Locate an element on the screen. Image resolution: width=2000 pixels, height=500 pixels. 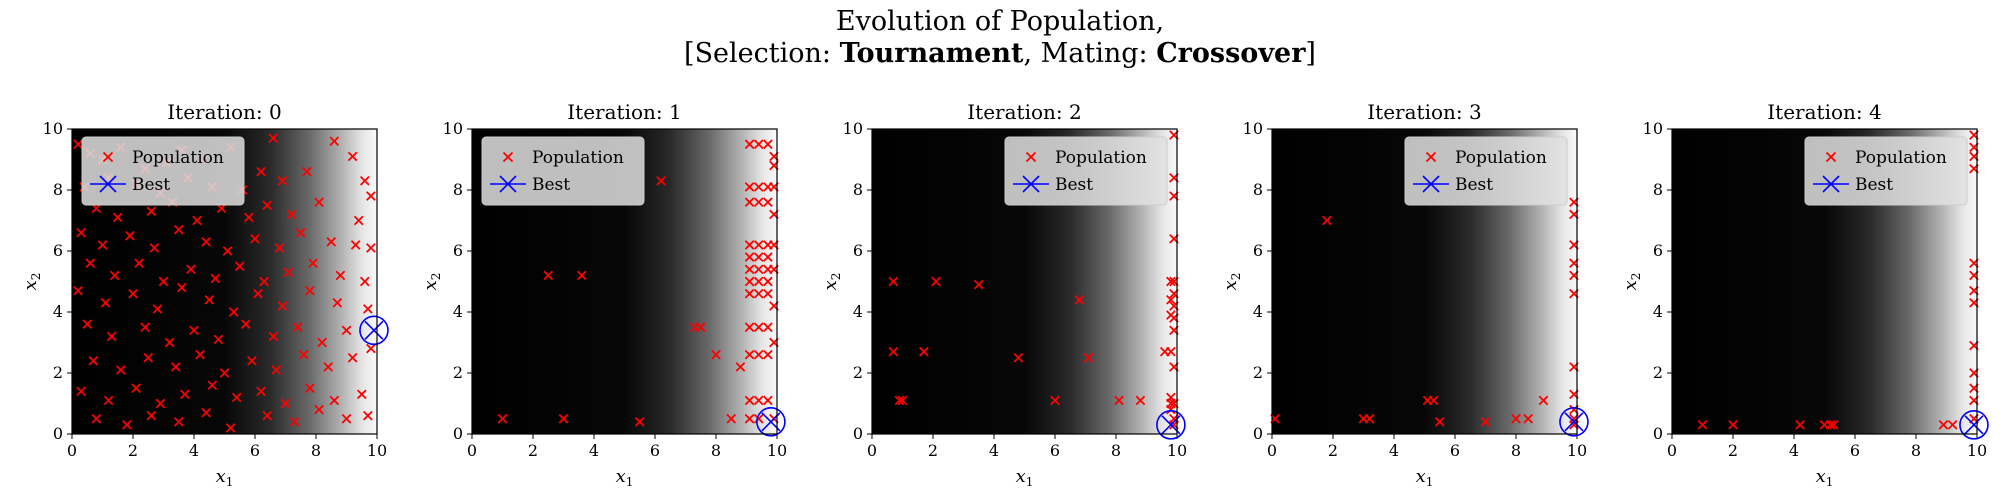
legend-box is located at coordinates (563, 171).